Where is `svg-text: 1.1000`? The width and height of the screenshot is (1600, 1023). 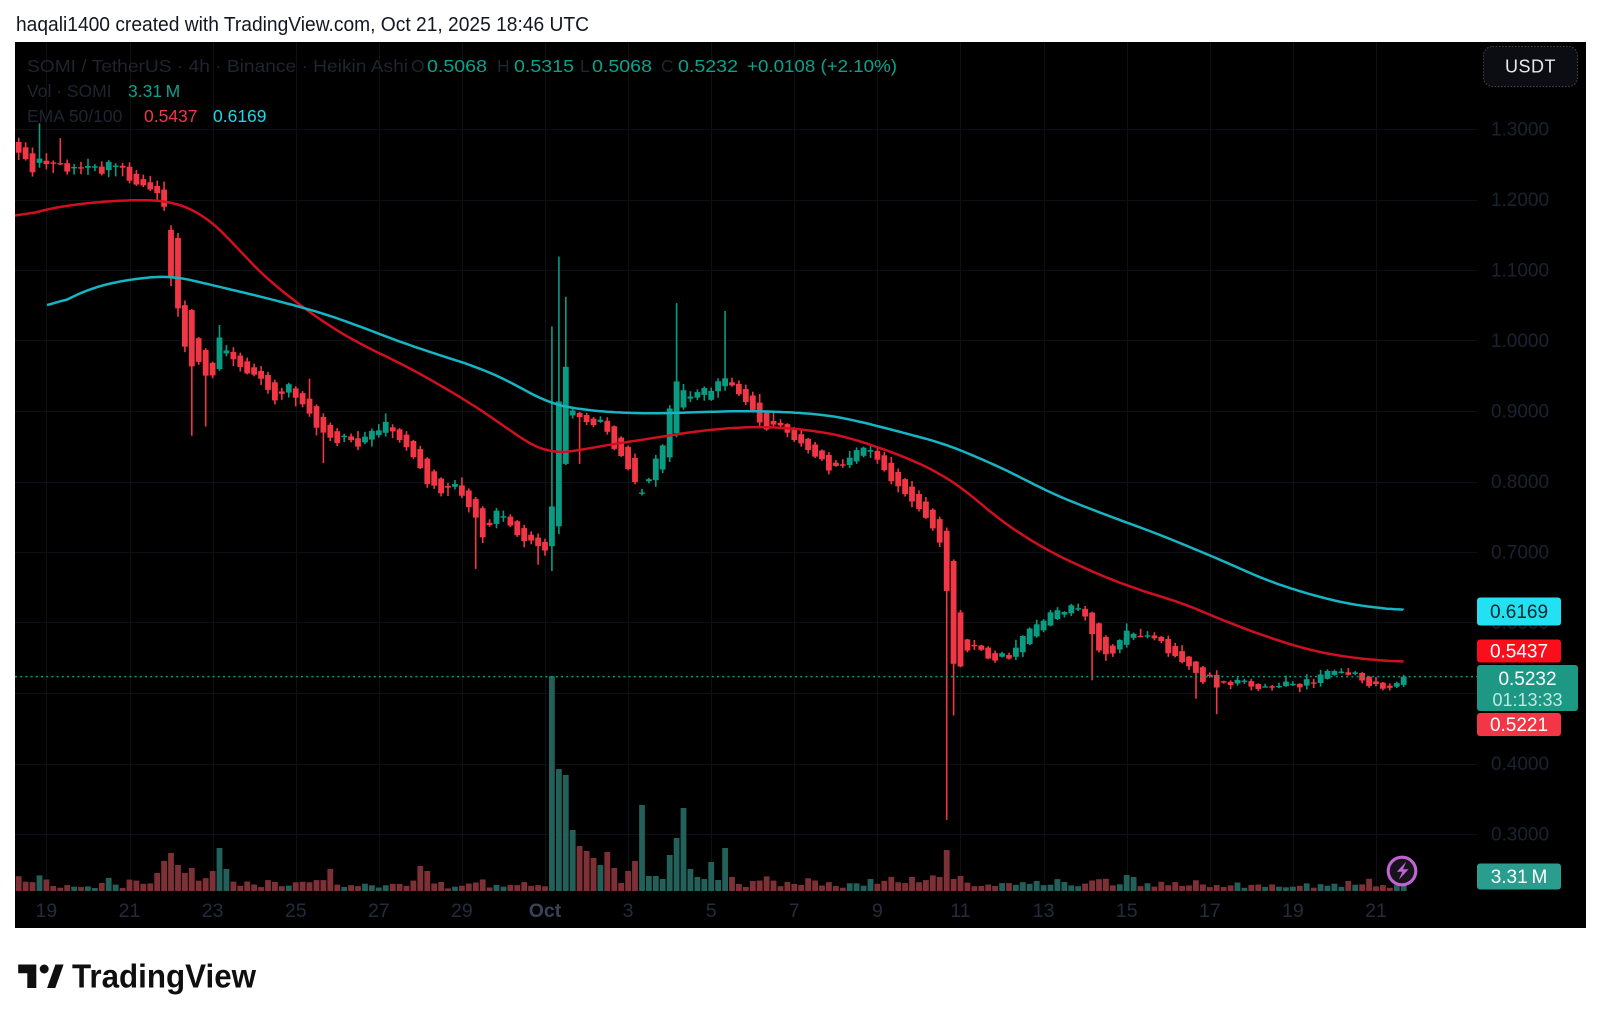
svg-text: 1.1000 is located at coordinates (1520, 271).